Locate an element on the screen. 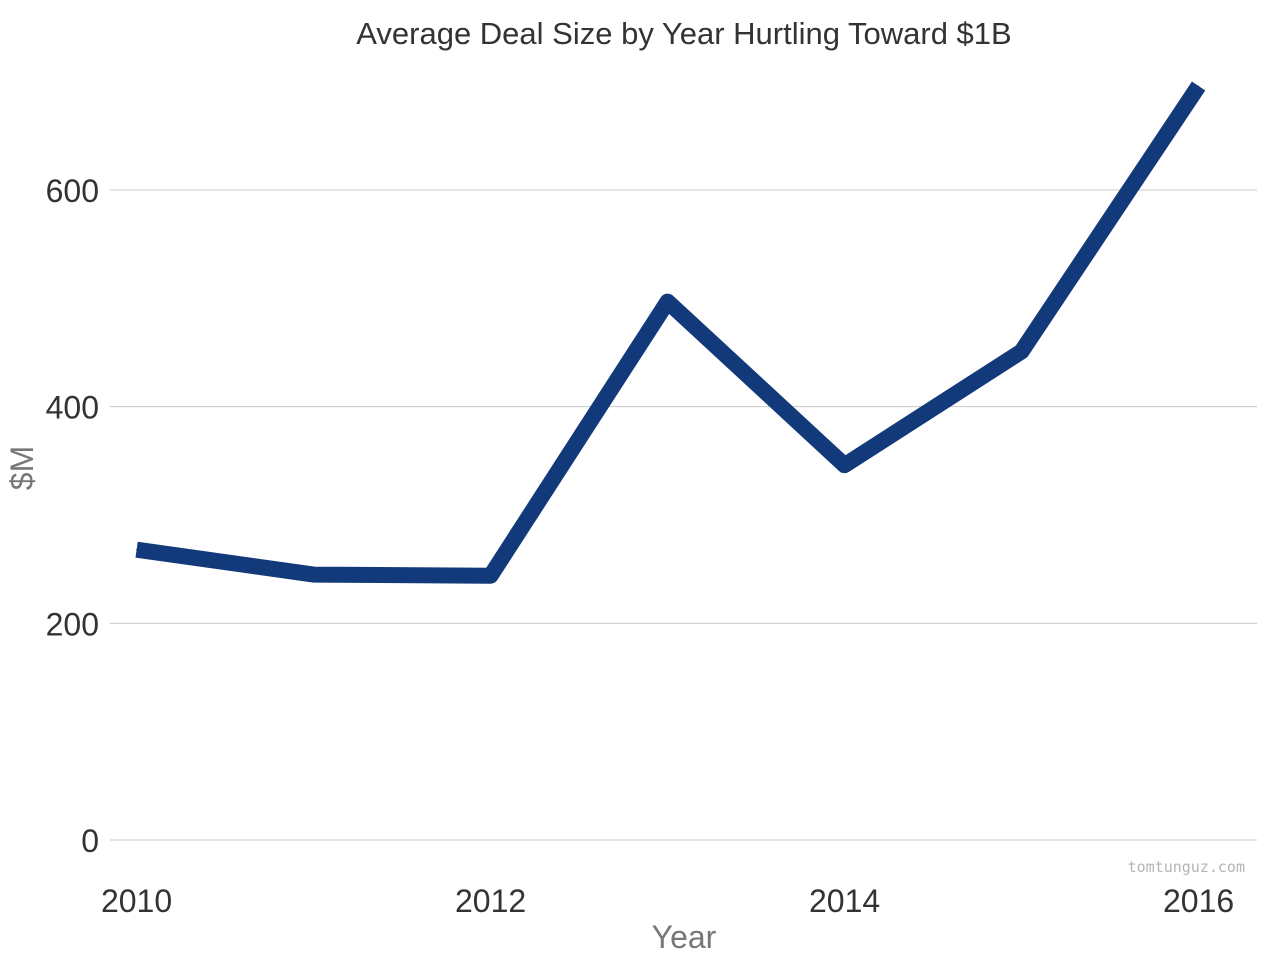  x-tick-label: 2016 is located at coordinates (1198, 901).